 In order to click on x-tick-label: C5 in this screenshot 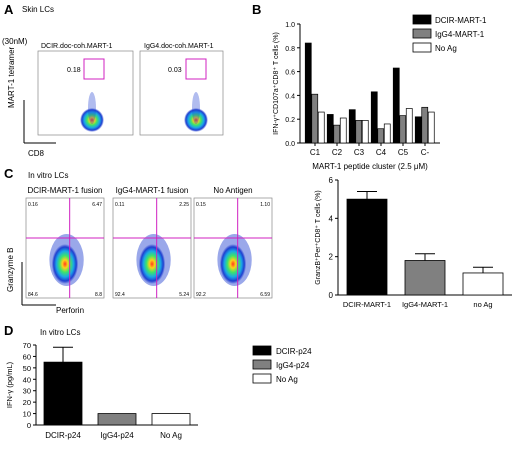, I will do `click(403, 152)`.